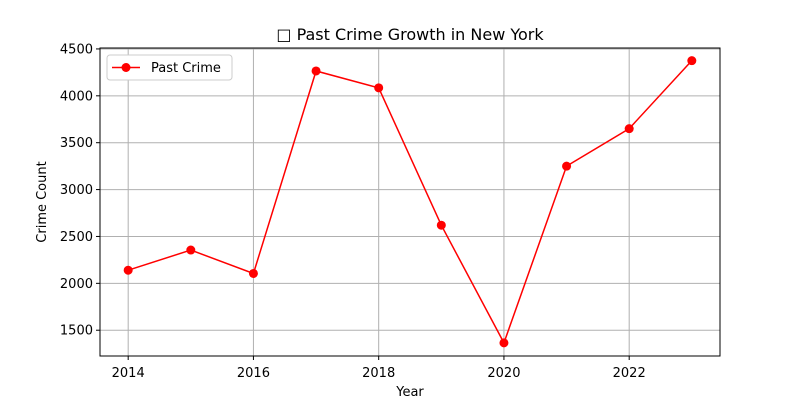 Image resolution: width=800 pixels, height=404 pixels. I want to click on x-tick-label: 2022, so click(629, 373).